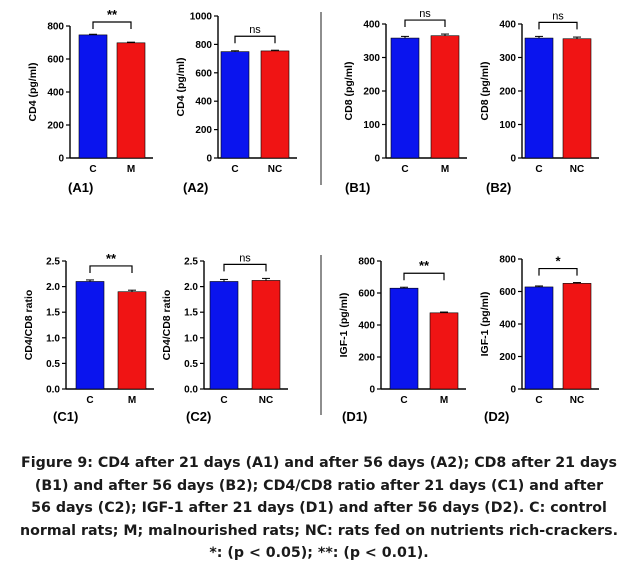  I want to click on chart-a1: 0 200 400 600 800 CD4 (pg/ml) C M ** (A1), so click(90, 101).